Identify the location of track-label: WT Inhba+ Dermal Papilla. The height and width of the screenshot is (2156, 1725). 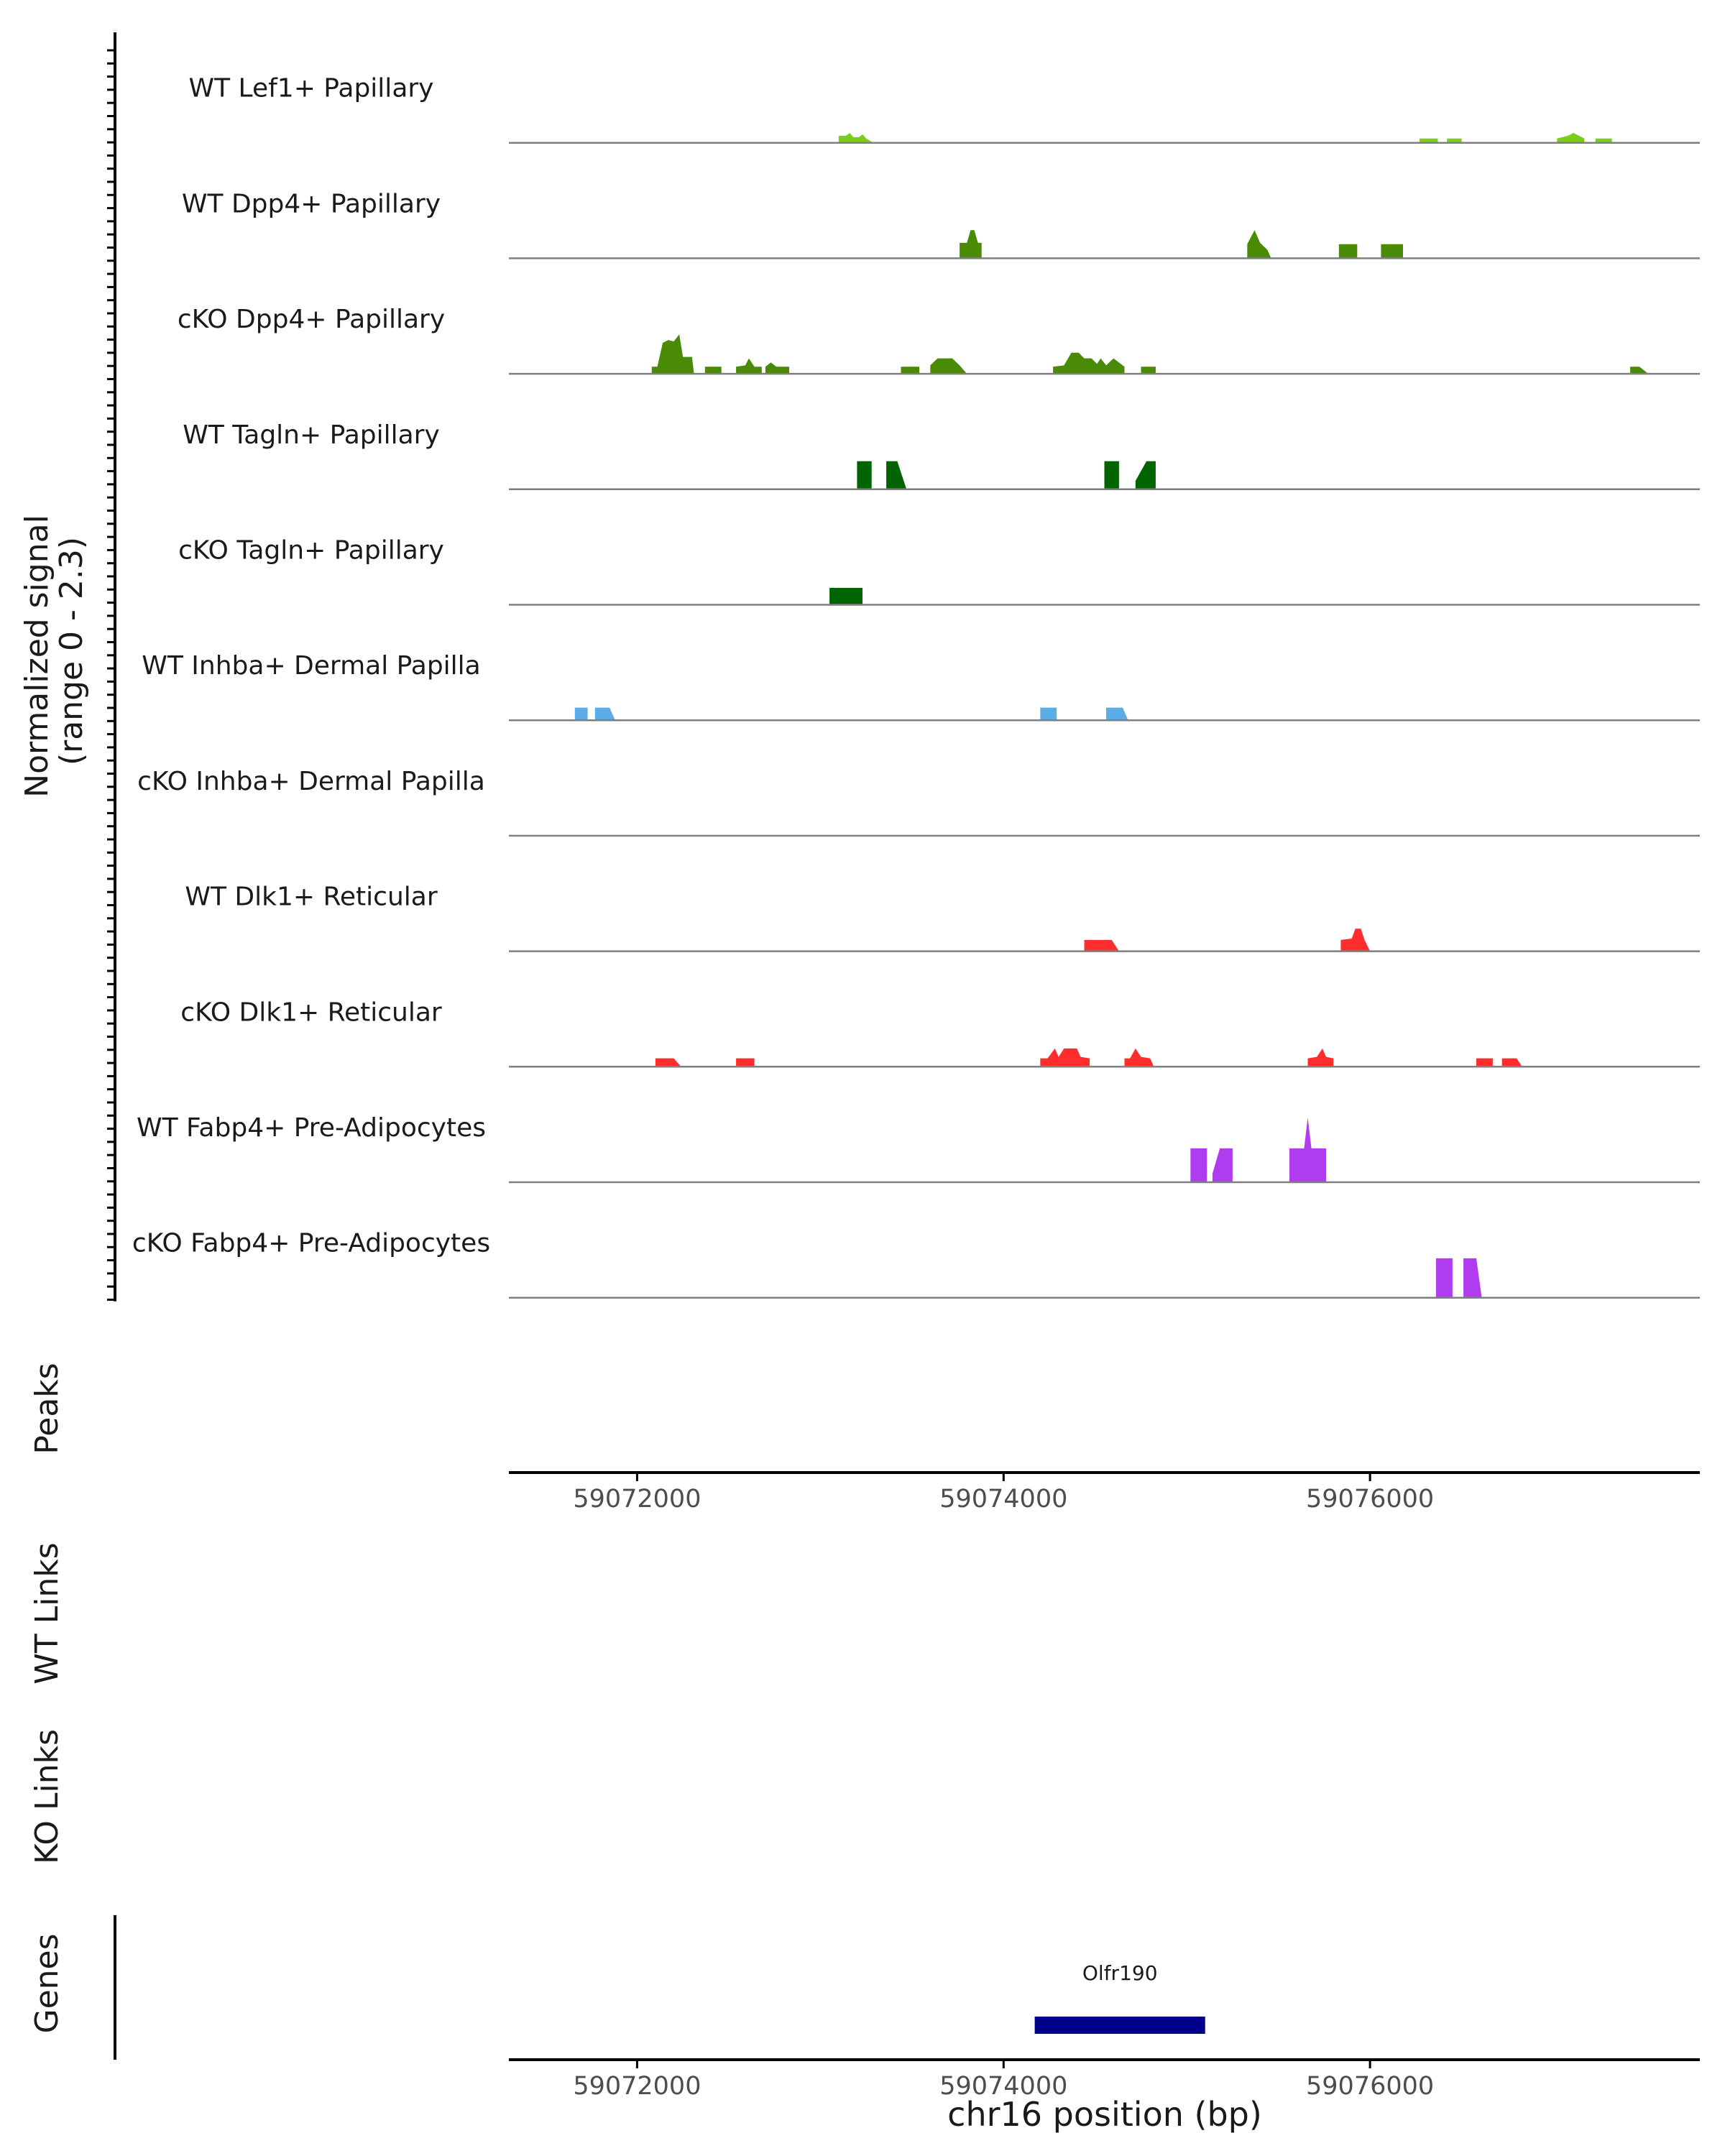
(311, 666).